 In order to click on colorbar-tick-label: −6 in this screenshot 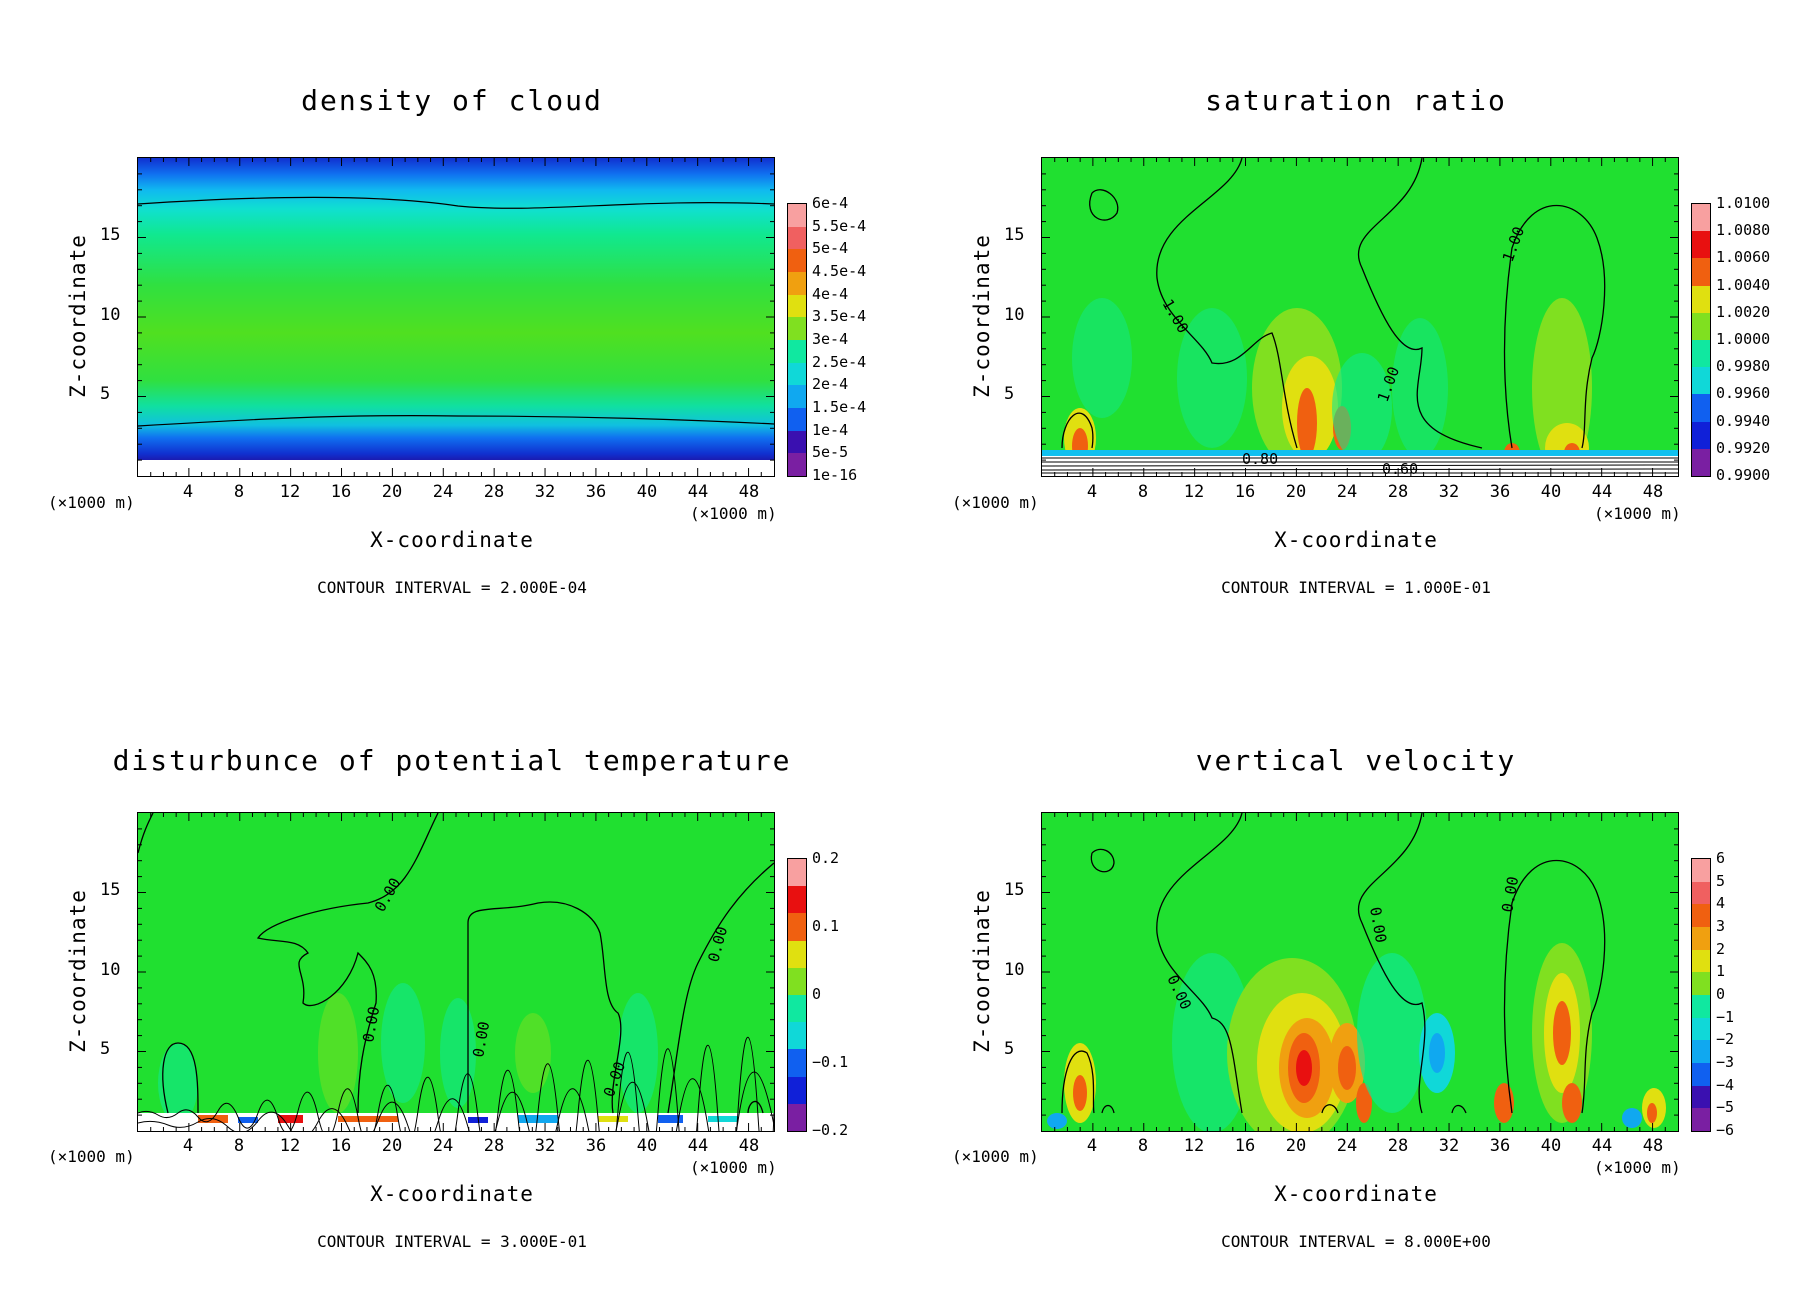, I will do `click(1725, 1130)`.